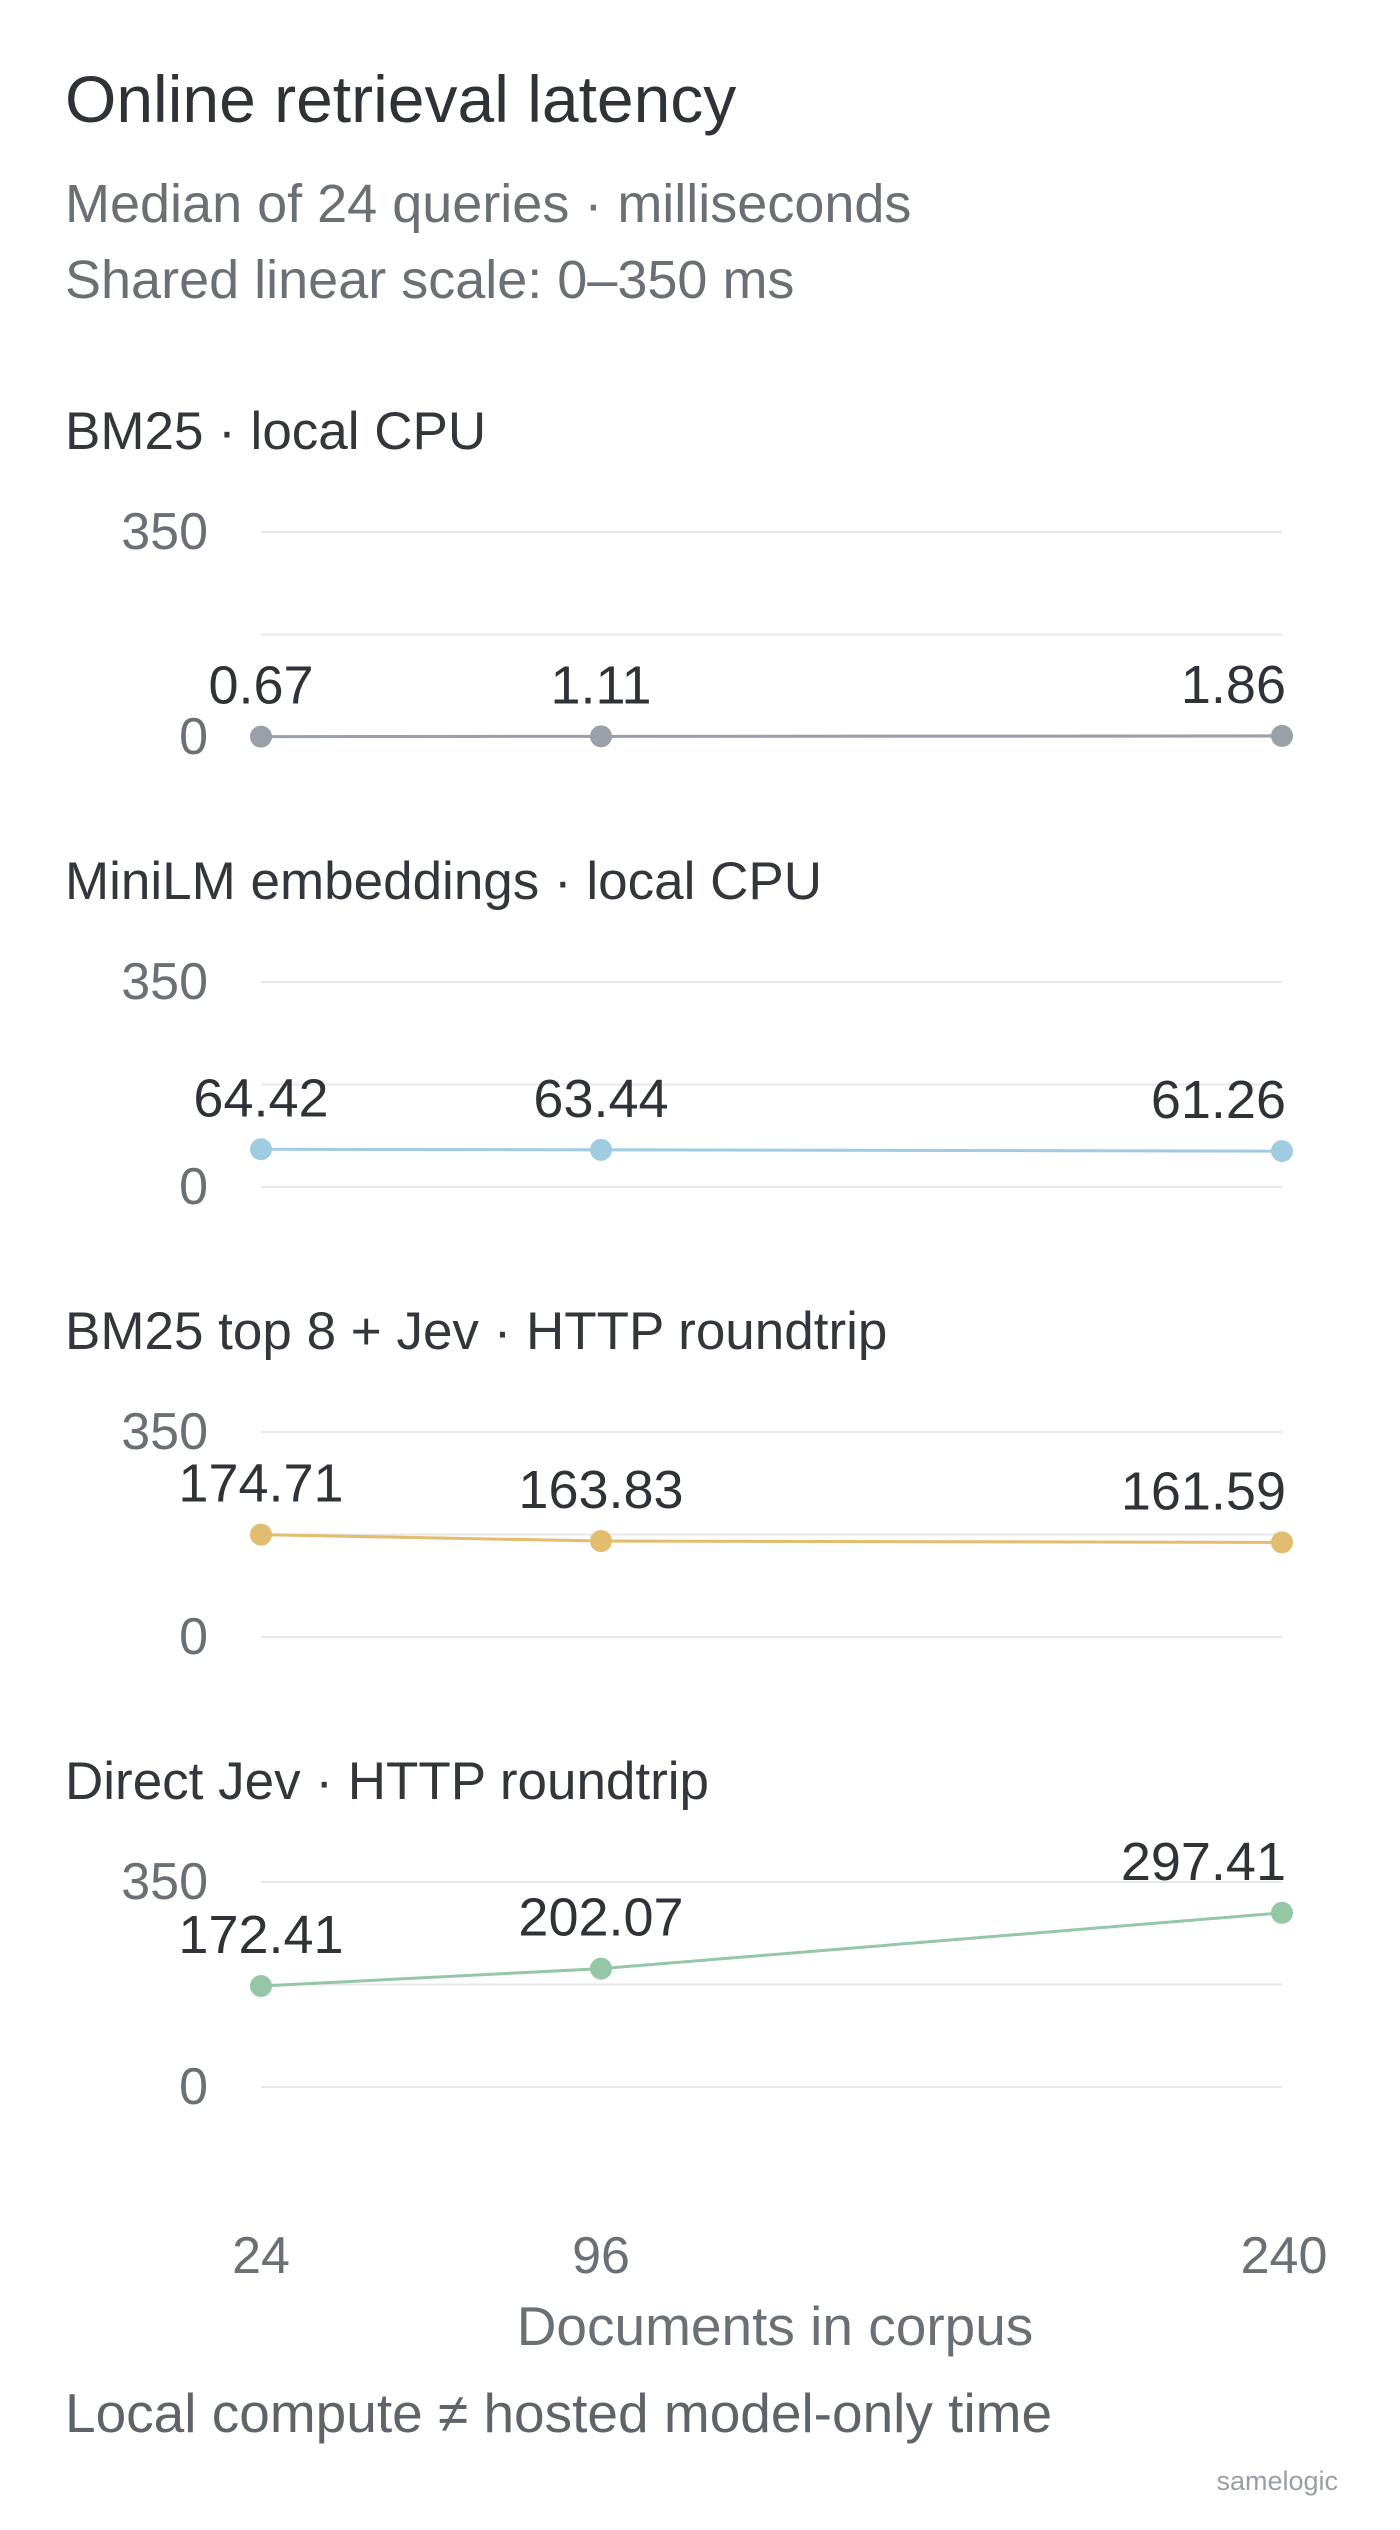  Describe the element at coordinates (260, 1098) in the screenshot. I see `data-label-1-0: 64.42` at that location.